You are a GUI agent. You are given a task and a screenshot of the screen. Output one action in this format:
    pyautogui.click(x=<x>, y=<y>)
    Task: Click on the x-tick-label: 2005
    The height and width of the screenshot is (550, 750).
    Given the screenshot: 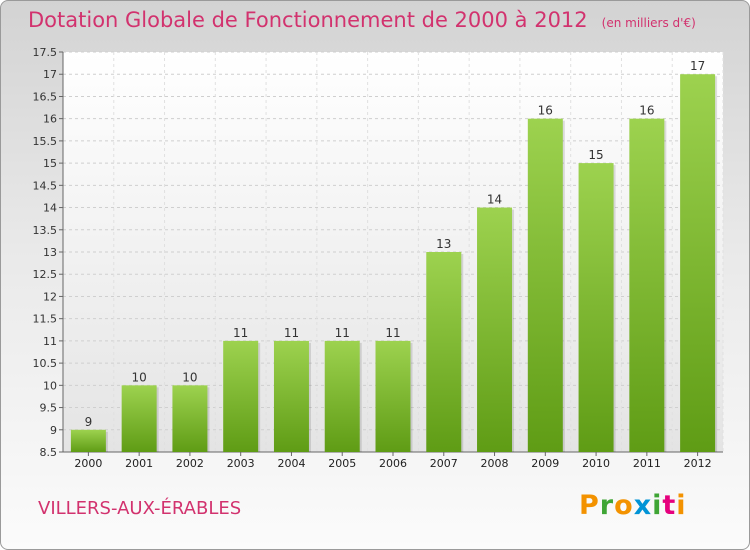 What is the action you would take?
    pyautogui.click(x=342, y=463)
    